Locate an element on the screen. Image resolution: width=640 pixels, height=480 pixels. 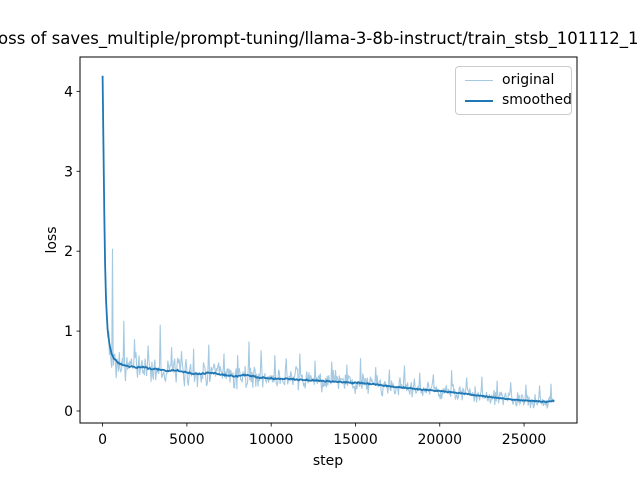
y-tick-label: 3 is located at coordinates (68, 172).